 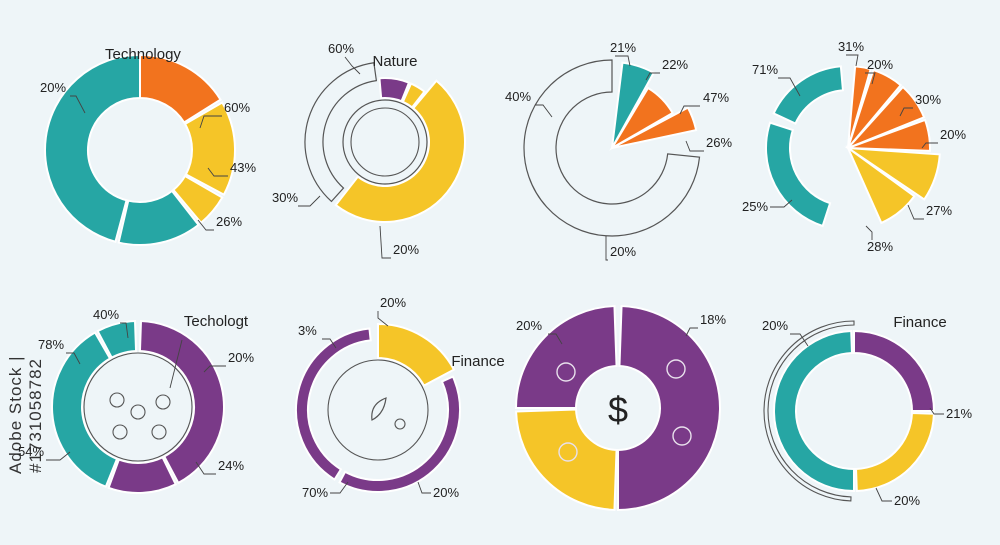 I want to click on chart-nature: Nature 60% 30% 20%, so click(x=369, y=150).